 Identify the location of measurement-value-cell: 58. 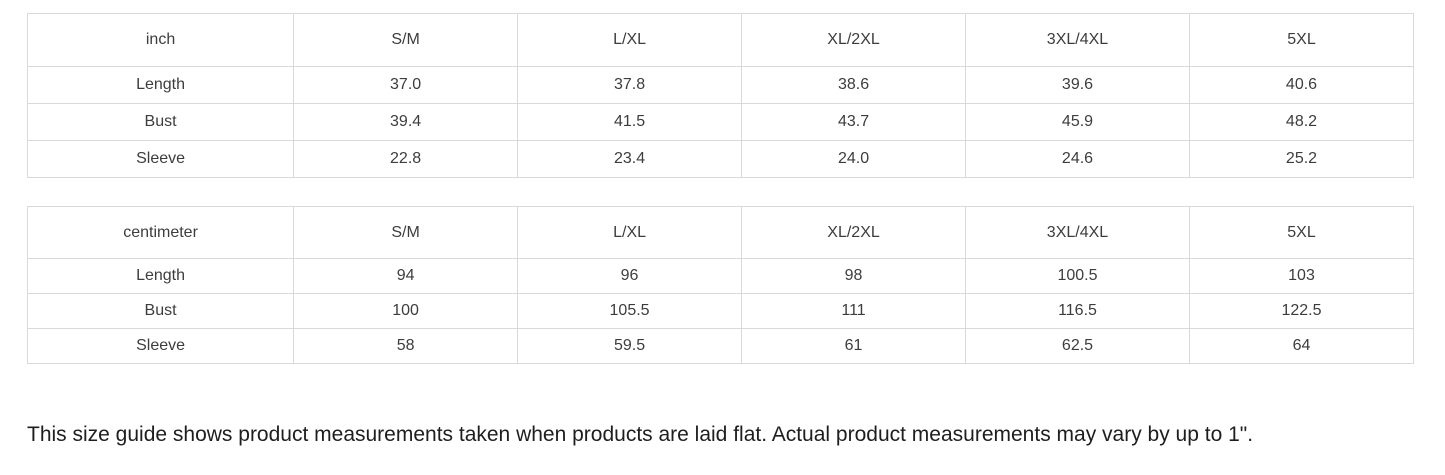
(406, 346).